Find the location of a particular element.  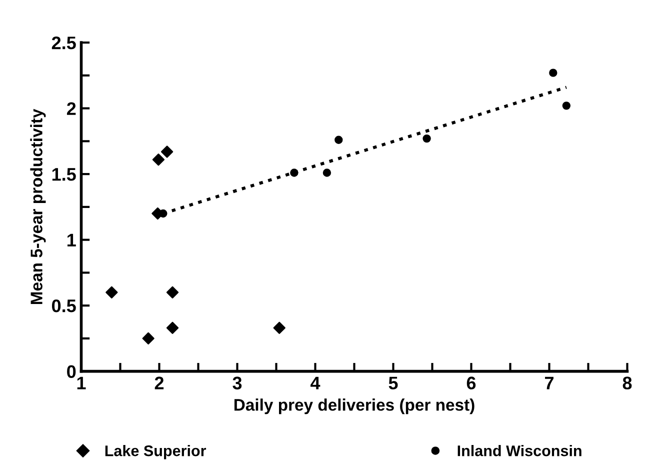

x-tick-label: 8 is located at coordinates (627, 383).